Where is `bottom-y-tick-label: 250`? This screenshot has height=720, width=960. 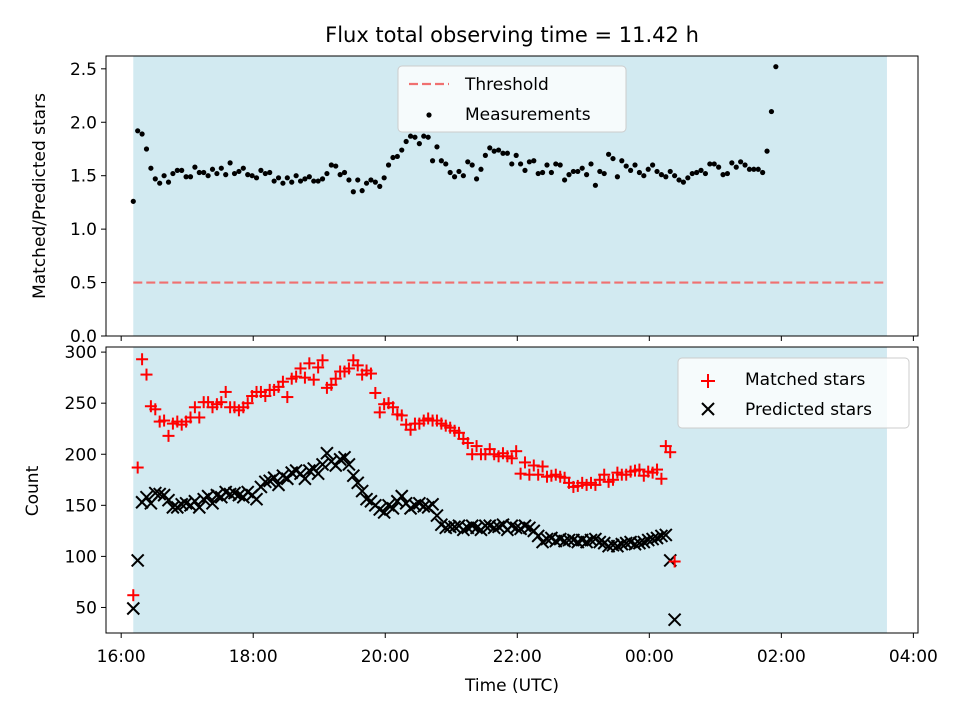 bottom-y-tick-label: 250 is located at coordinates (81, 404).